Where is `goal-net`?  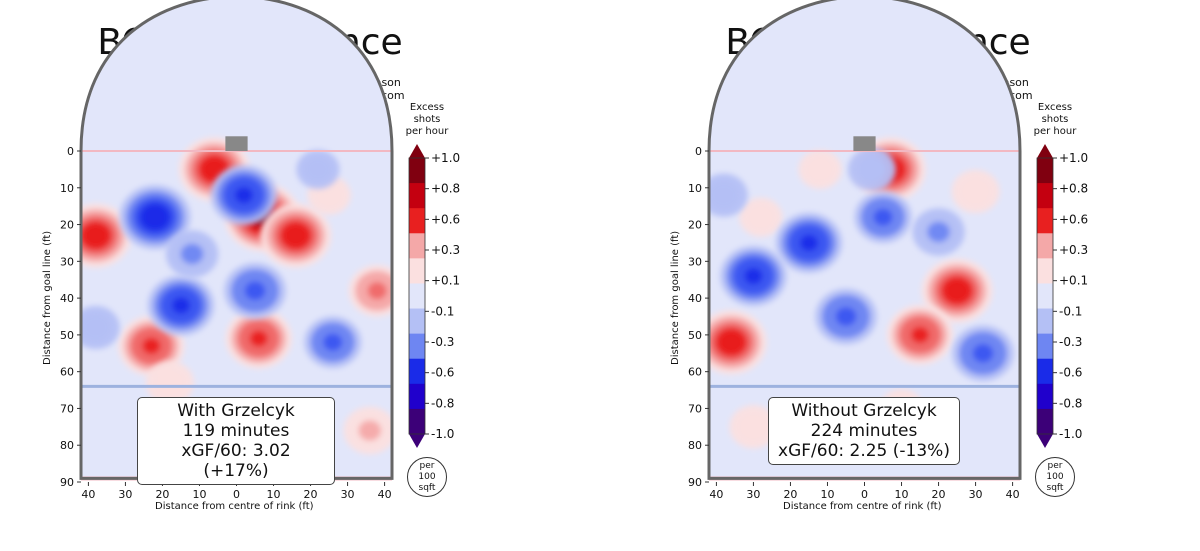 goal-net is located at coordinates (864, 143).